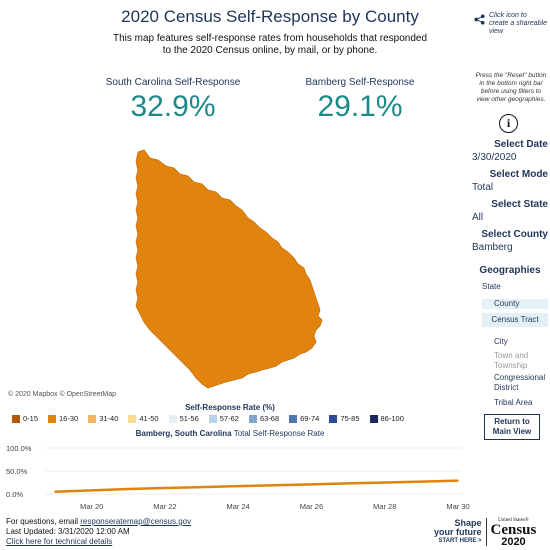 Image resolution: width=550 pixels, height=550 pixels. What do you see at coordinates (62, 394) in the screenshot?
I see `map-credit: © 2020 Mapbox © OpenStreetMap` at bounding box center [62, 394].